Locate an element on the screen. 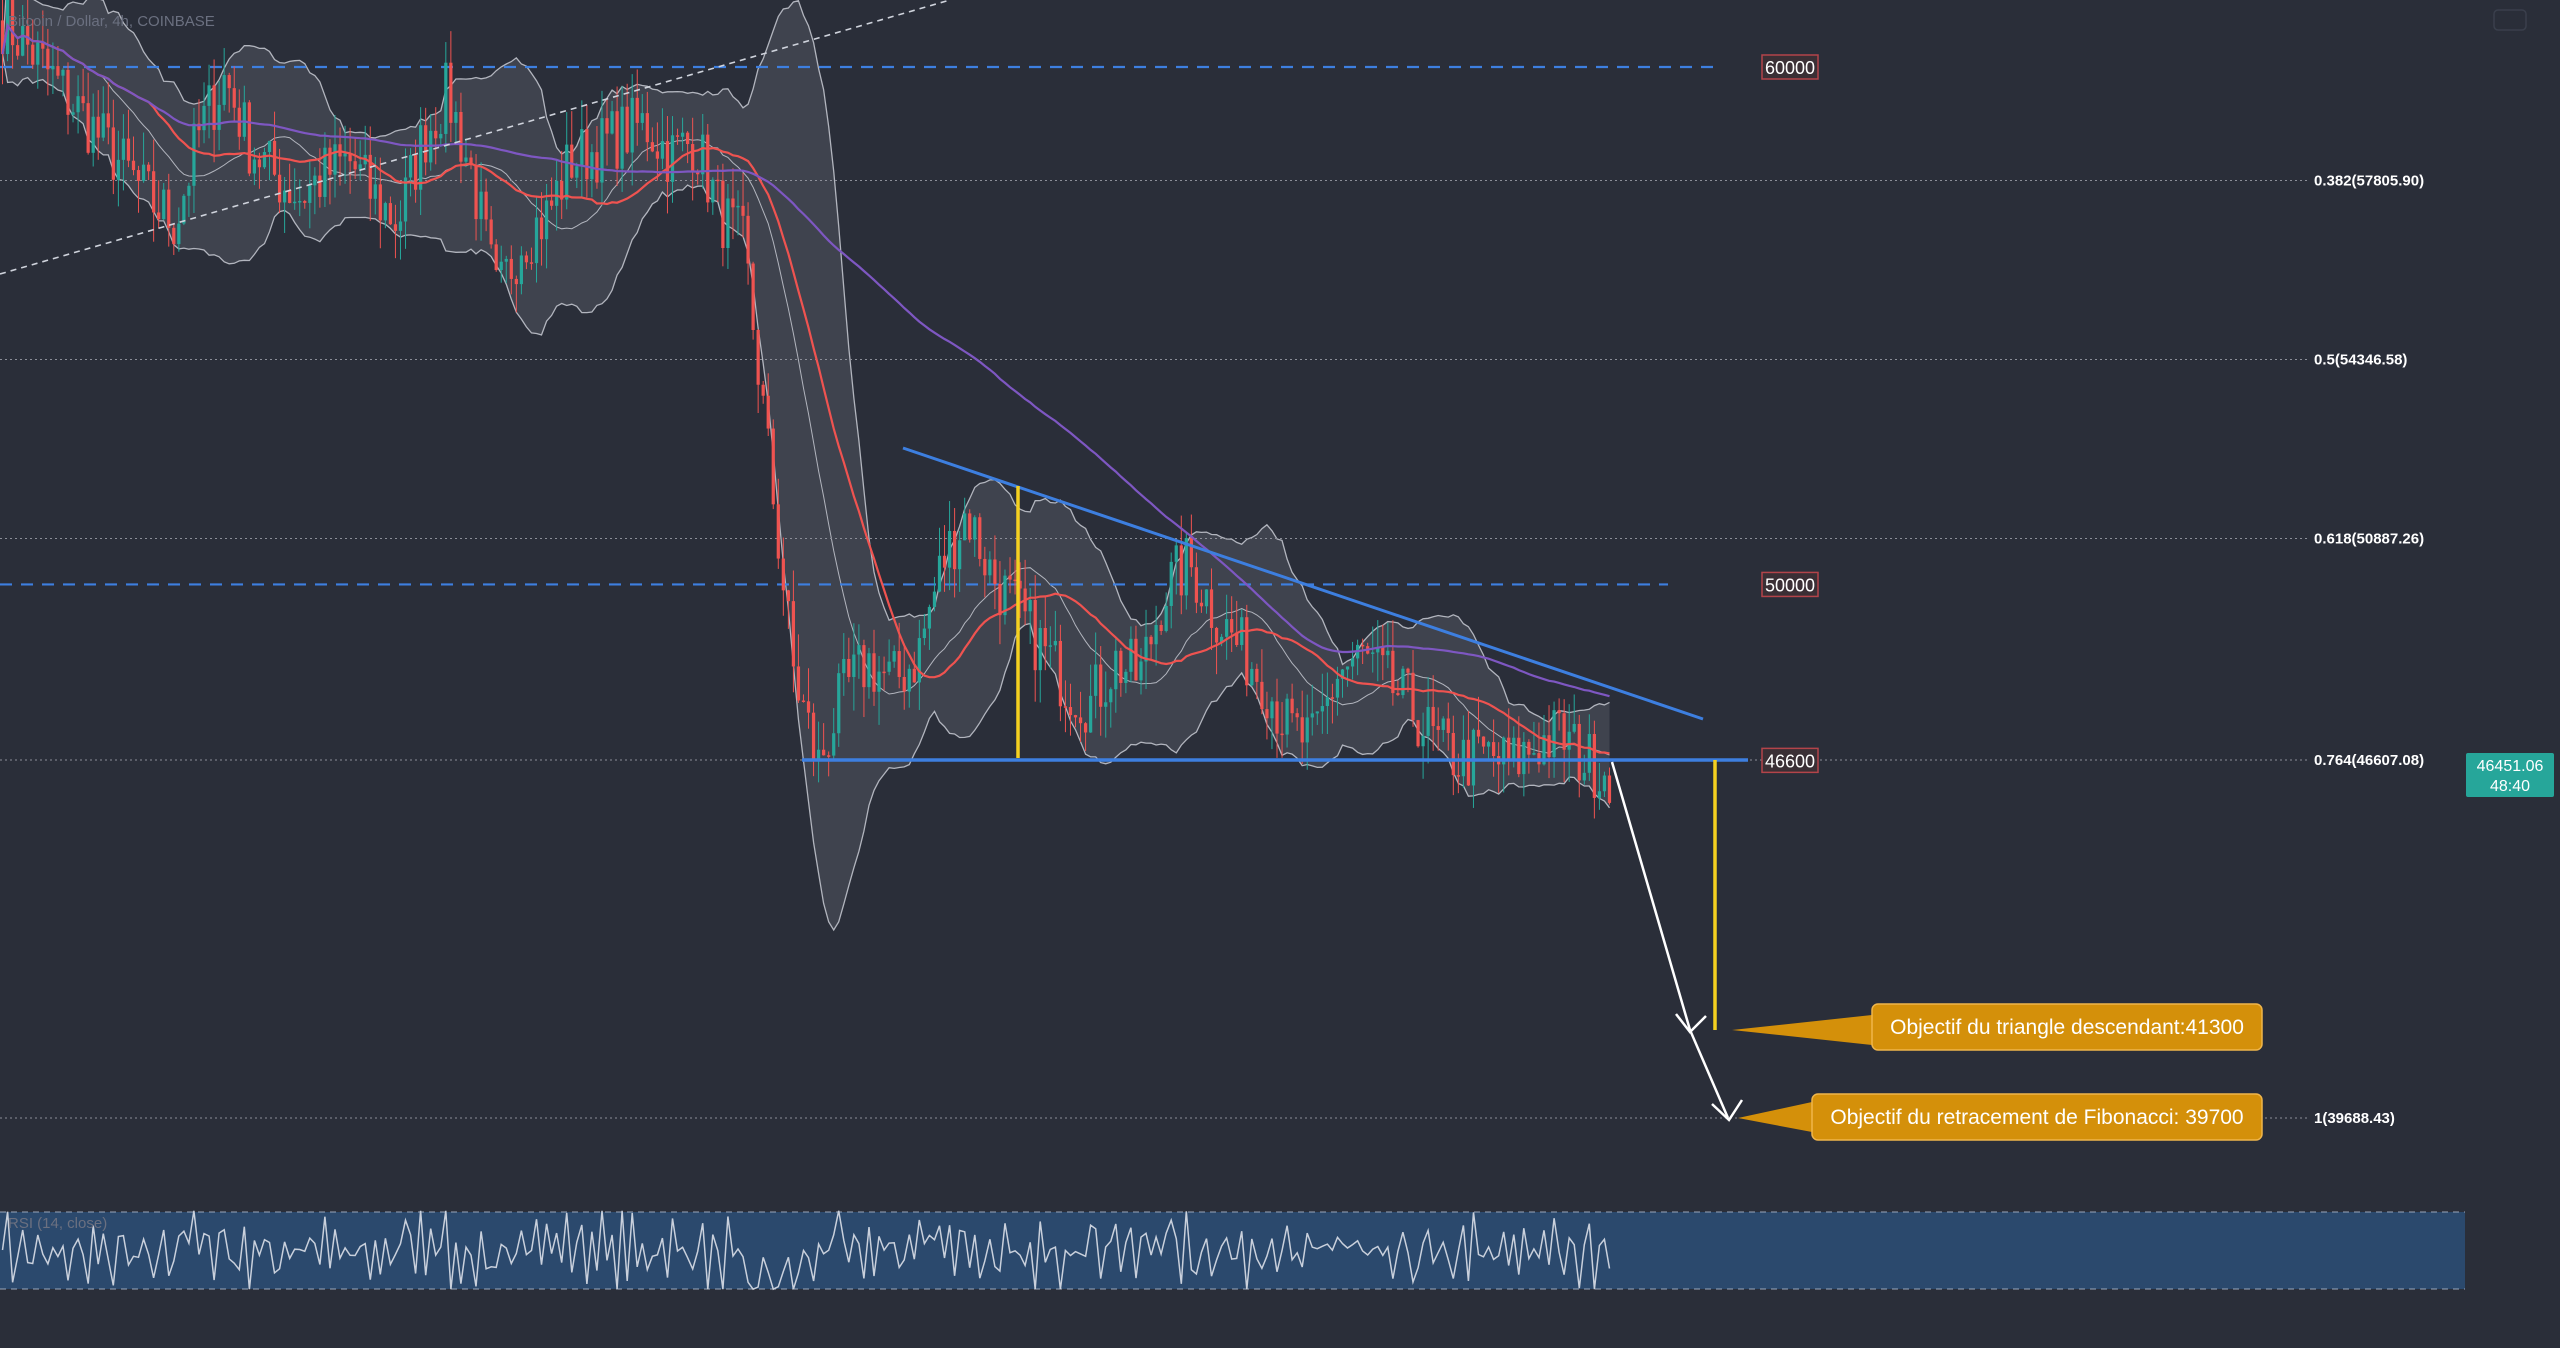  current-price-tag: 46451.06 48:40 is located at coordinates (2510, 775).